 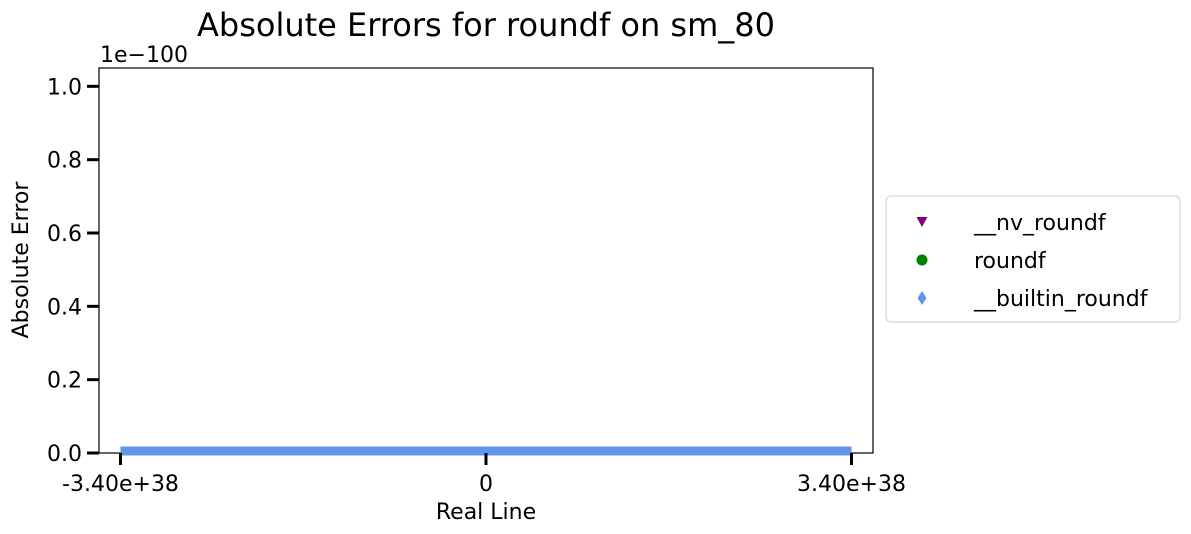 What do you see at coordinates (1010, 261) in the screenshot?
I see `legend-label: roundf` at bounding box center [1010, 261].